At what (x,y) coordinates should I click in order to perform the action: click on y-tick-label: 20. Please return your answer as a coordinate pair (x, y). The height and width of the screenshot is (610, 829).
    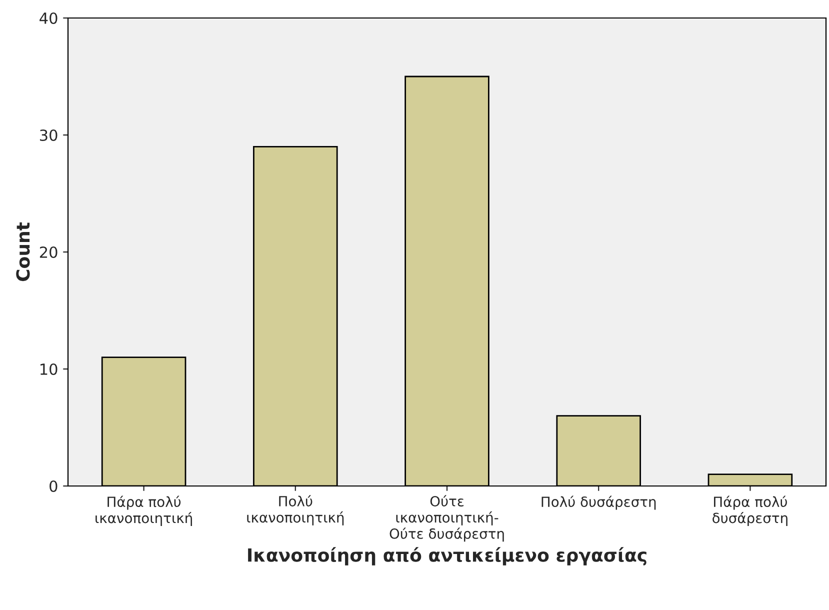
    Looking at the image, I should click on (49, 252).